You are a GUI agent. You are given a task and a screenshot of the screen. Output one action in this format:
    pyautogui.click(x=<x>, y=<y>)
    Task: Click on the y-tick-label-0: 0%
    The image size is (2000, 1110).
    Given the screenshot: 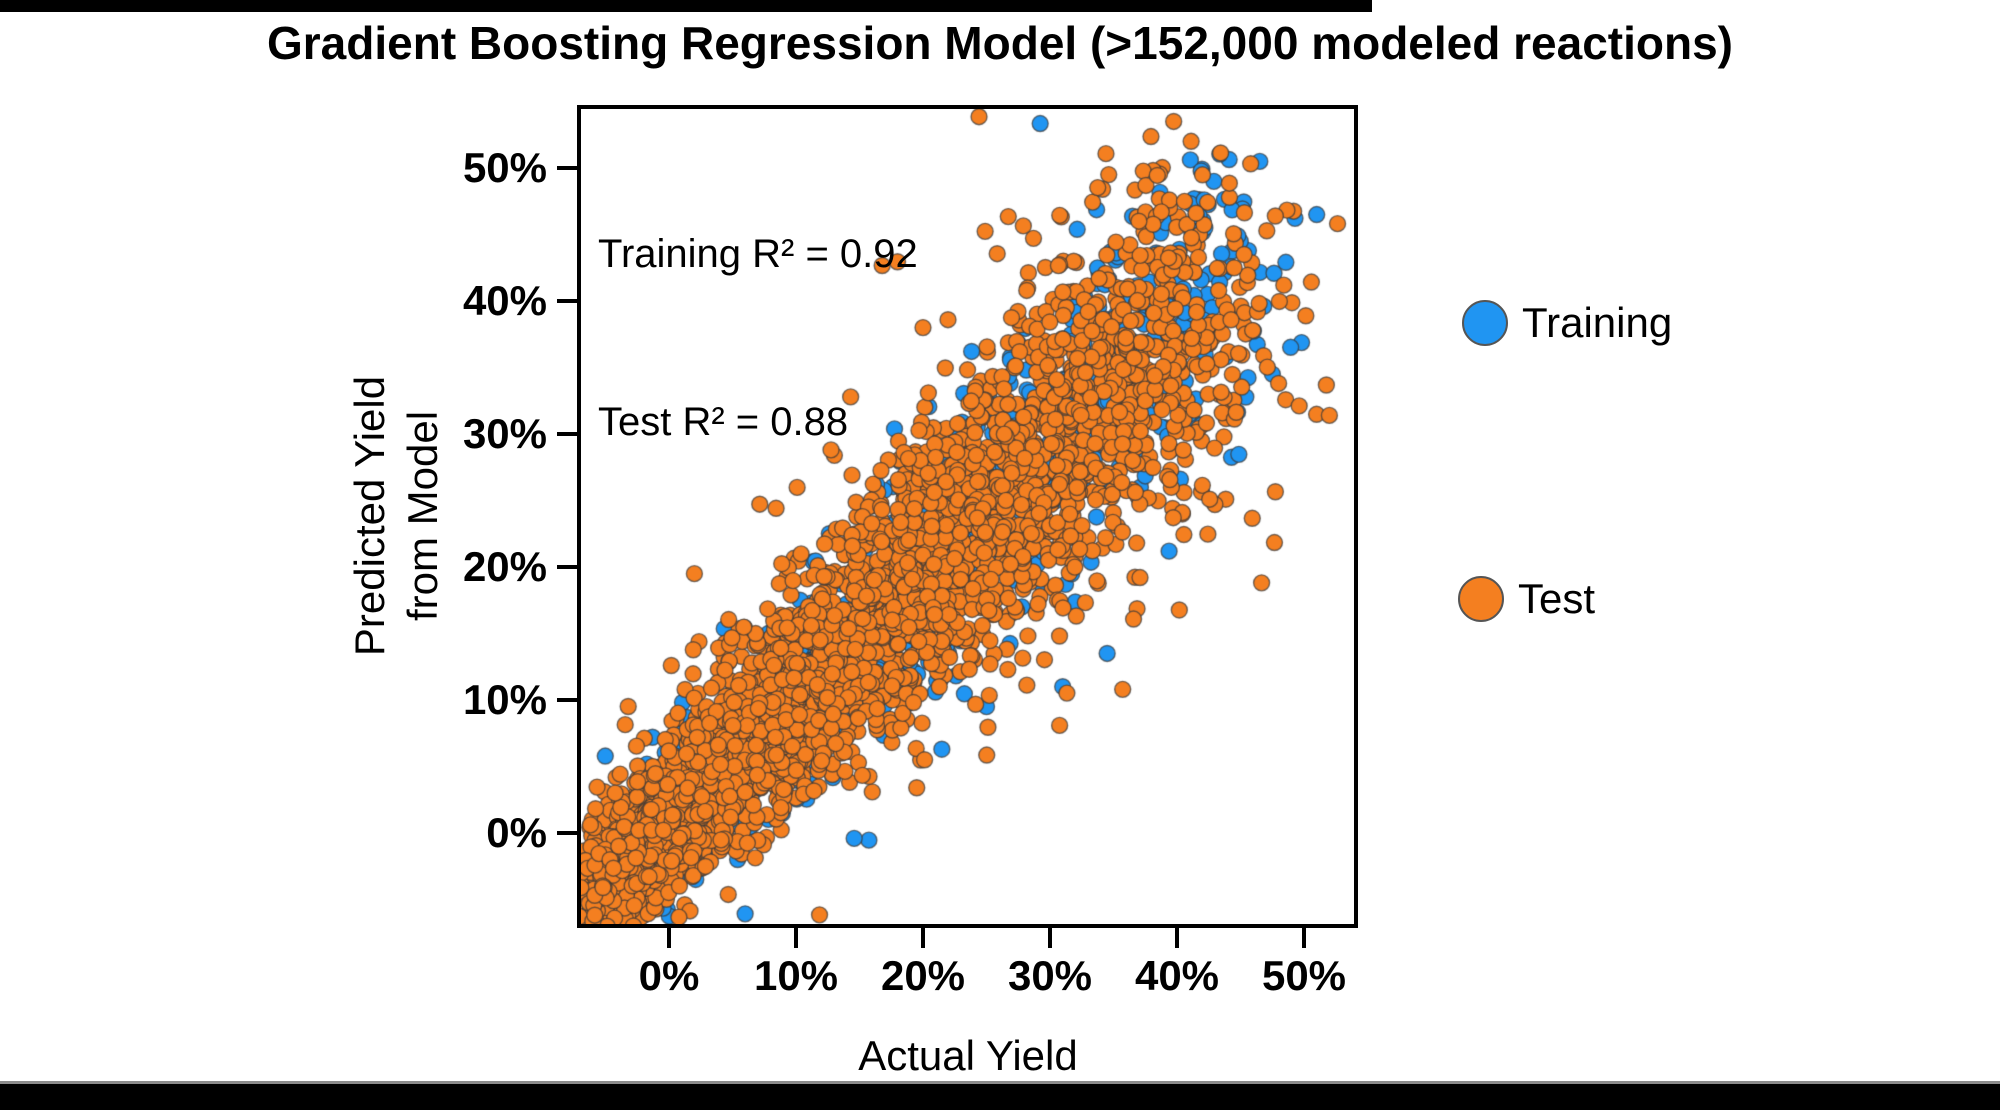 What is the action you would take?
    pyautogui.click(x=516, y=832)
    